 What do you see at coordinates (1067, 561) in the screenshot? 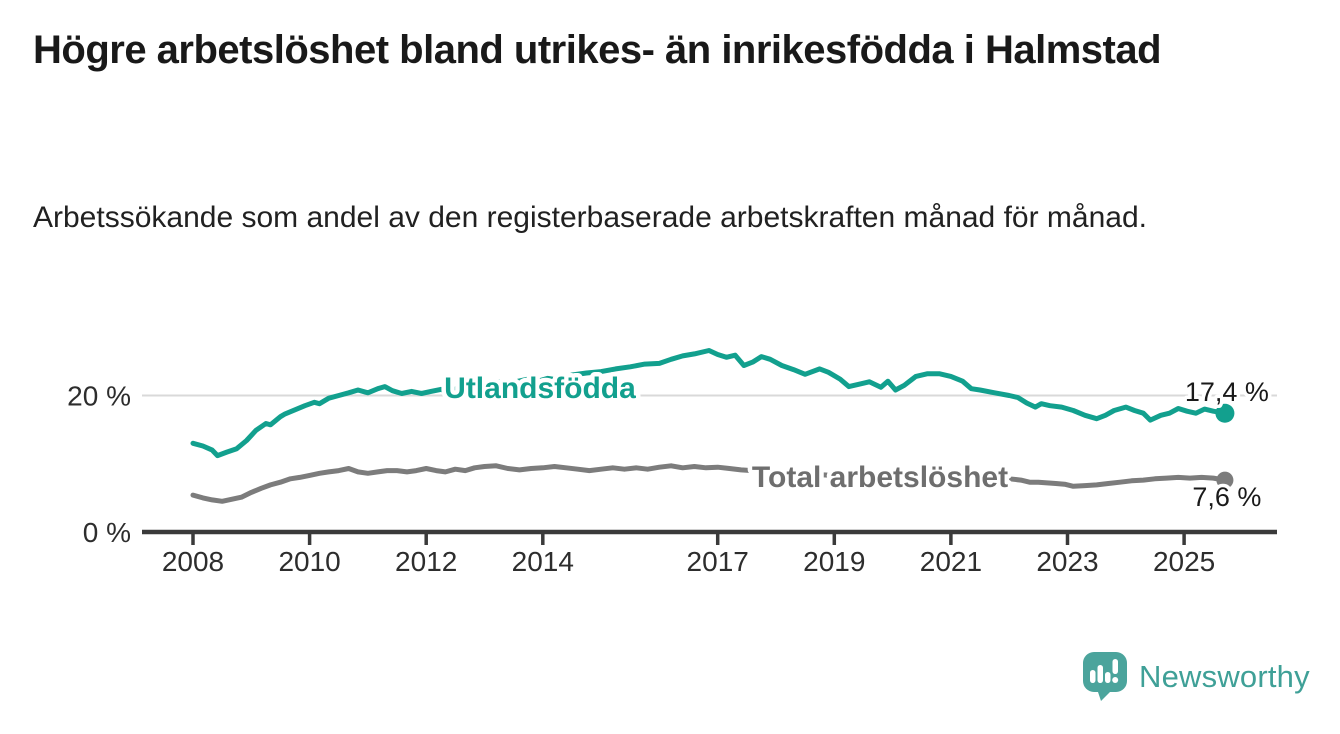
I see `x-tick-label: 2023` at bounding box center [1067, 561].